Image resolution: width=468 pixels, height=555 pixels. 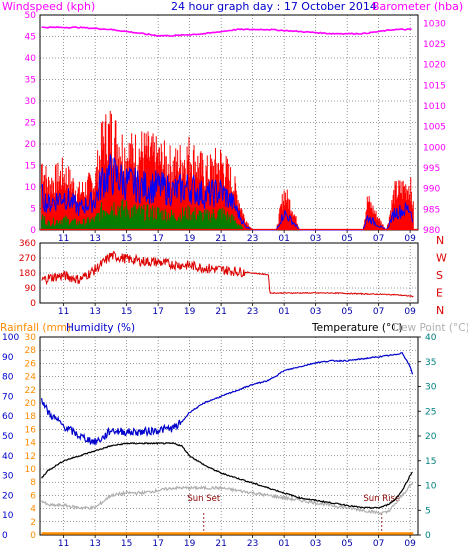 I want to click on sun-event-label: Sun Rise, so click(x=381, y=499).